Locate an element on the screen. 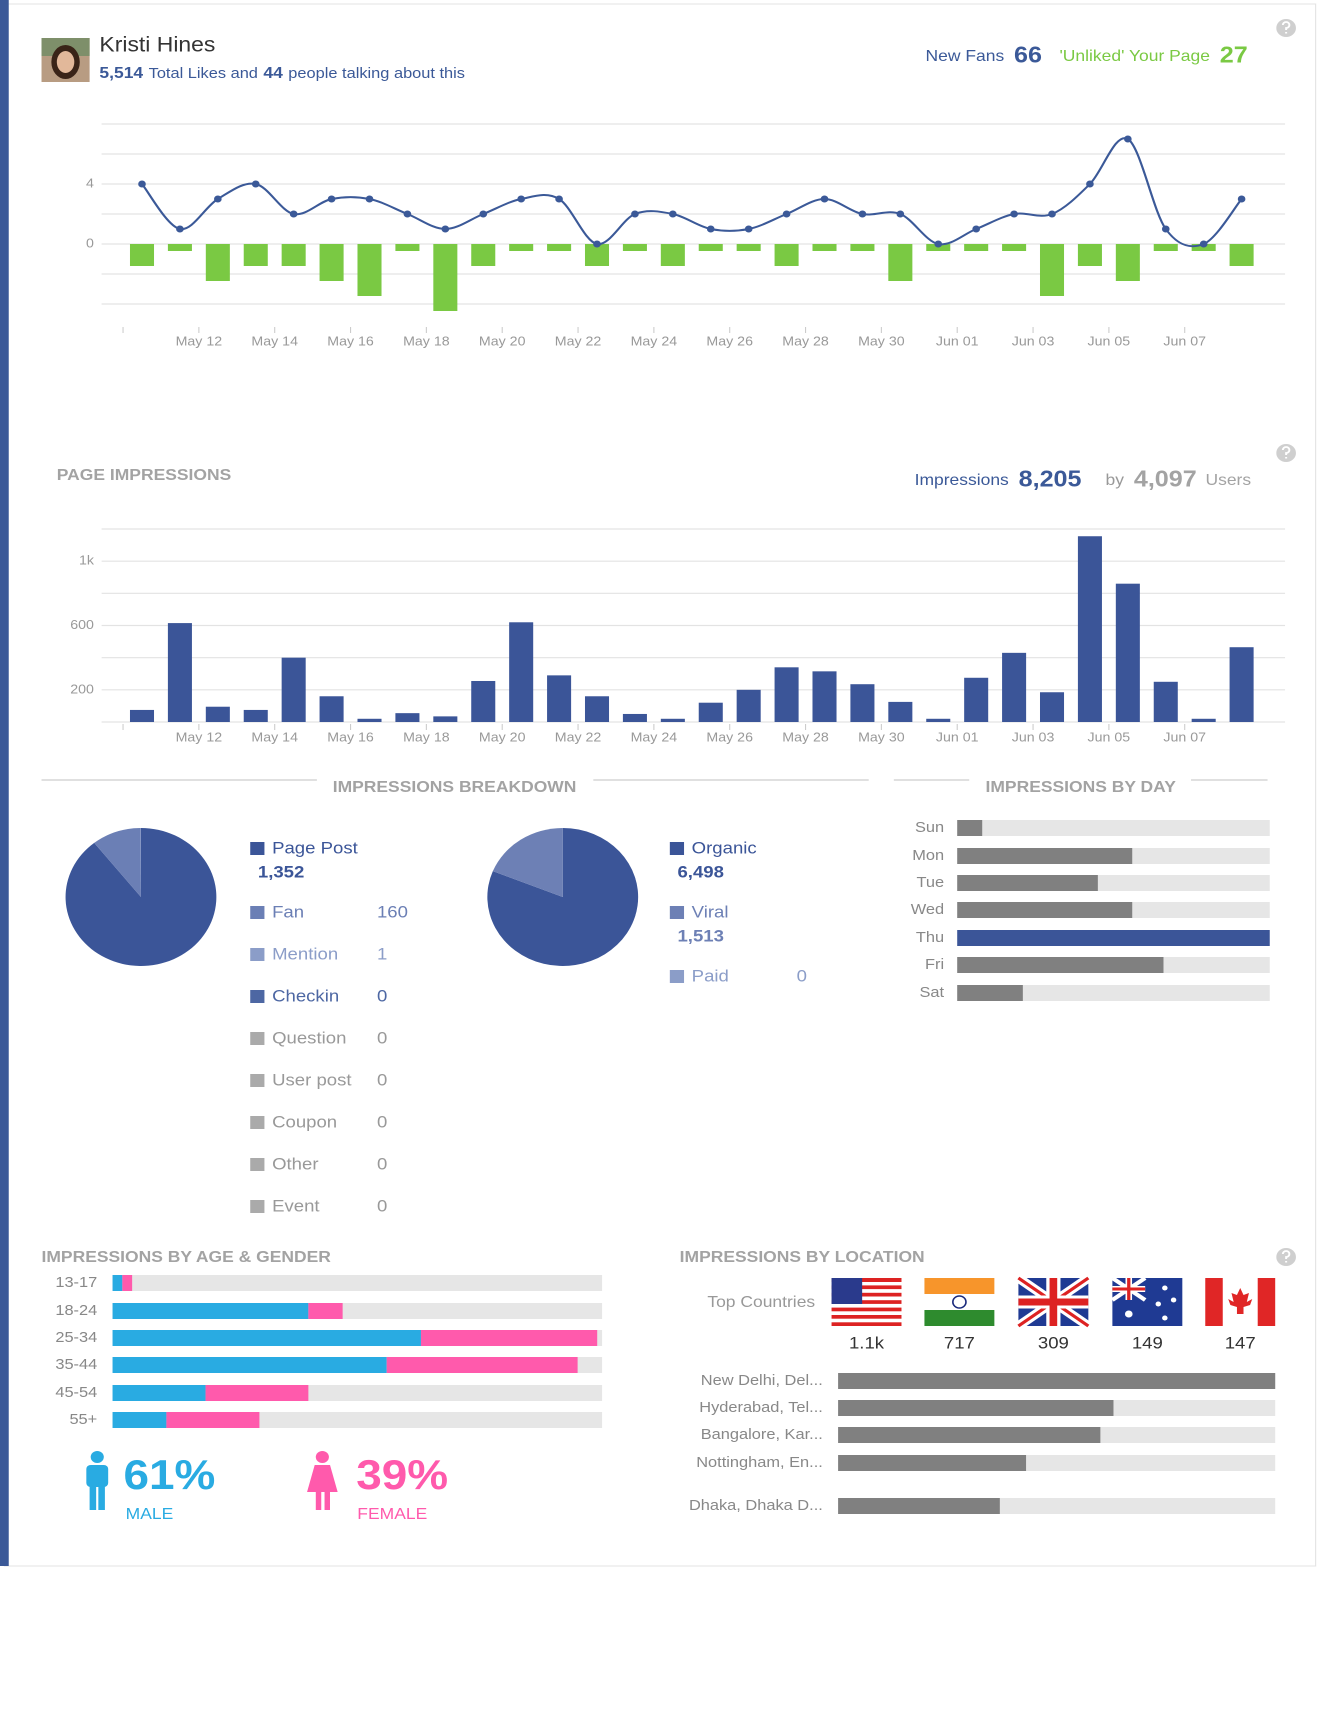  y-tick-label: 4 is located at coordinates (90, 183).